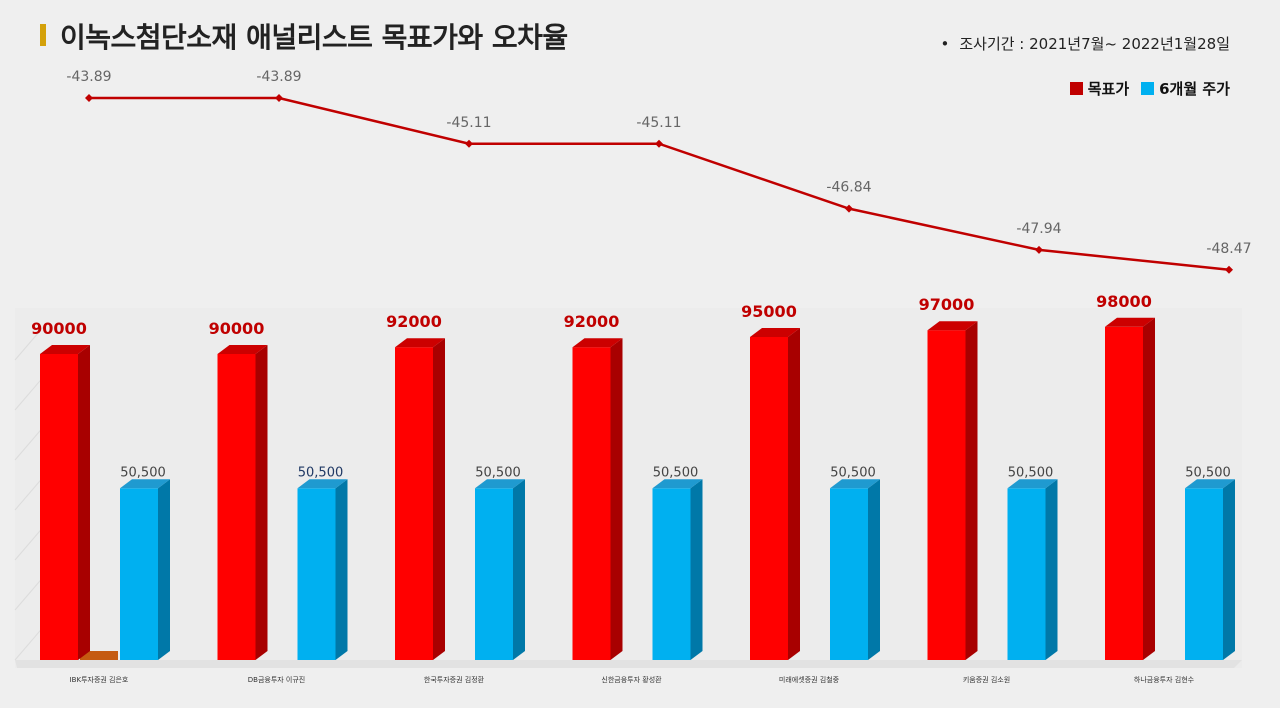 The image size is (1280, 708). Describe the element at coordinates (1108, 89) in the screenshot. I see `legend-label-target: 목표가` at that location.